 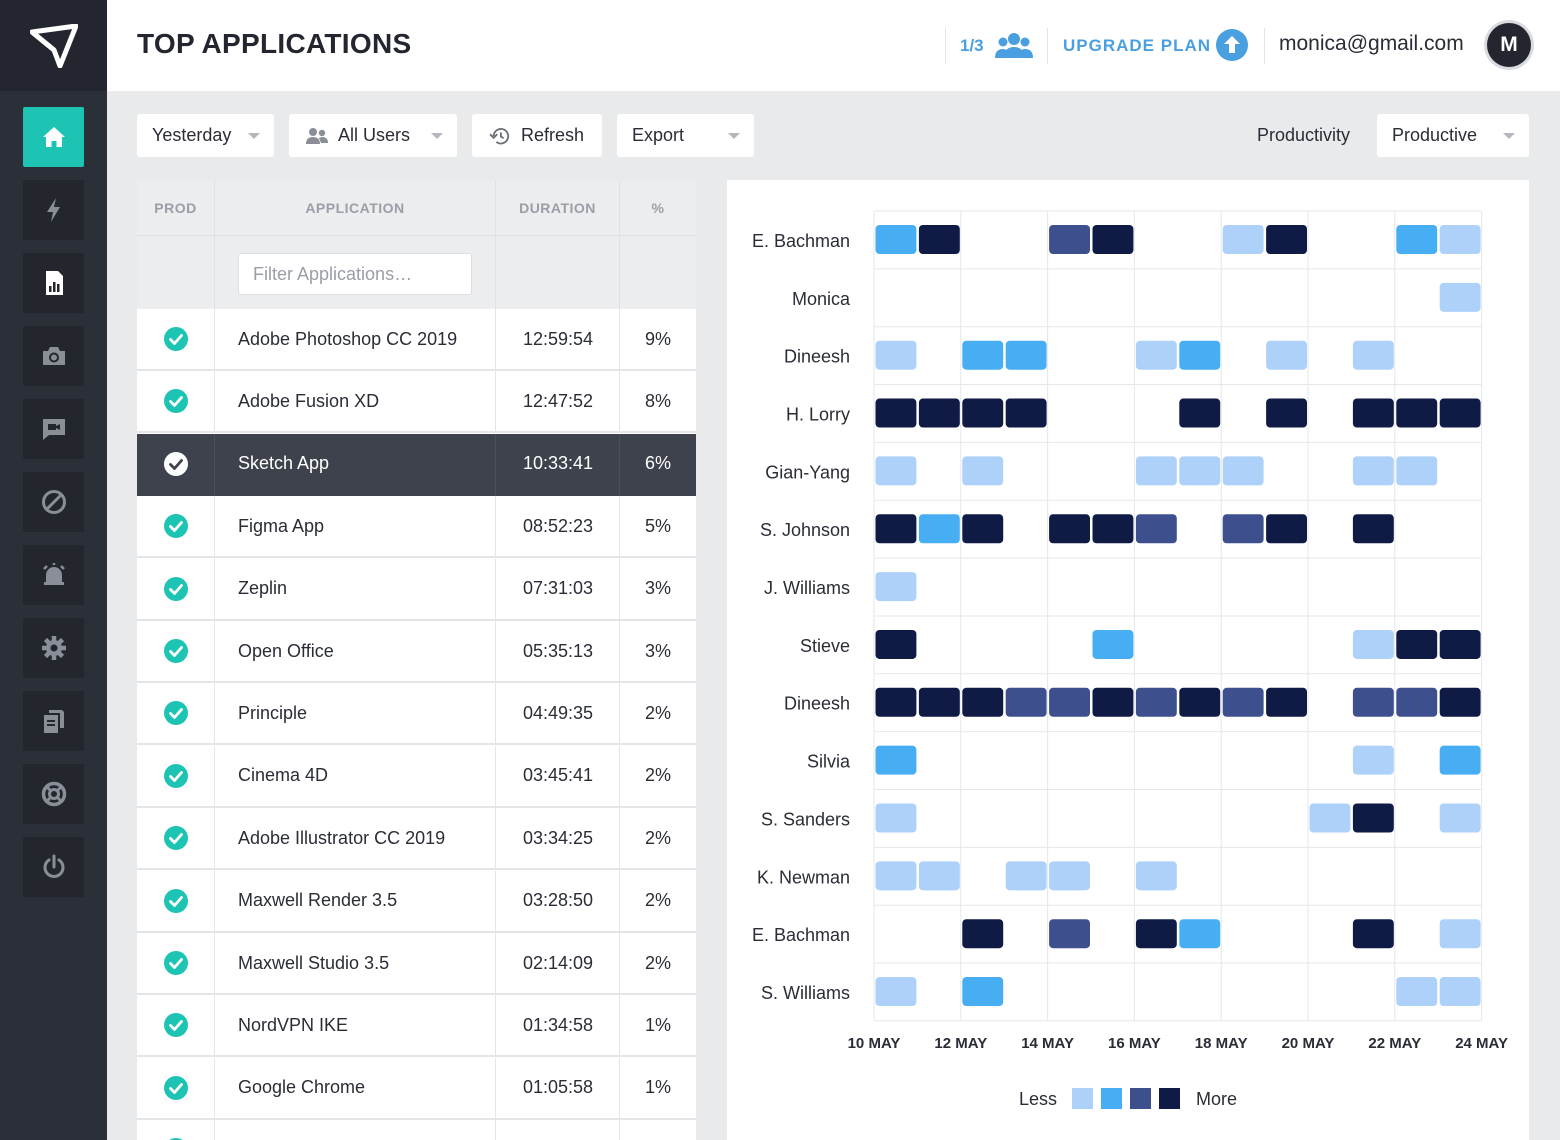 I want to click on row-label: Stieve, so click(x=825, y=646).